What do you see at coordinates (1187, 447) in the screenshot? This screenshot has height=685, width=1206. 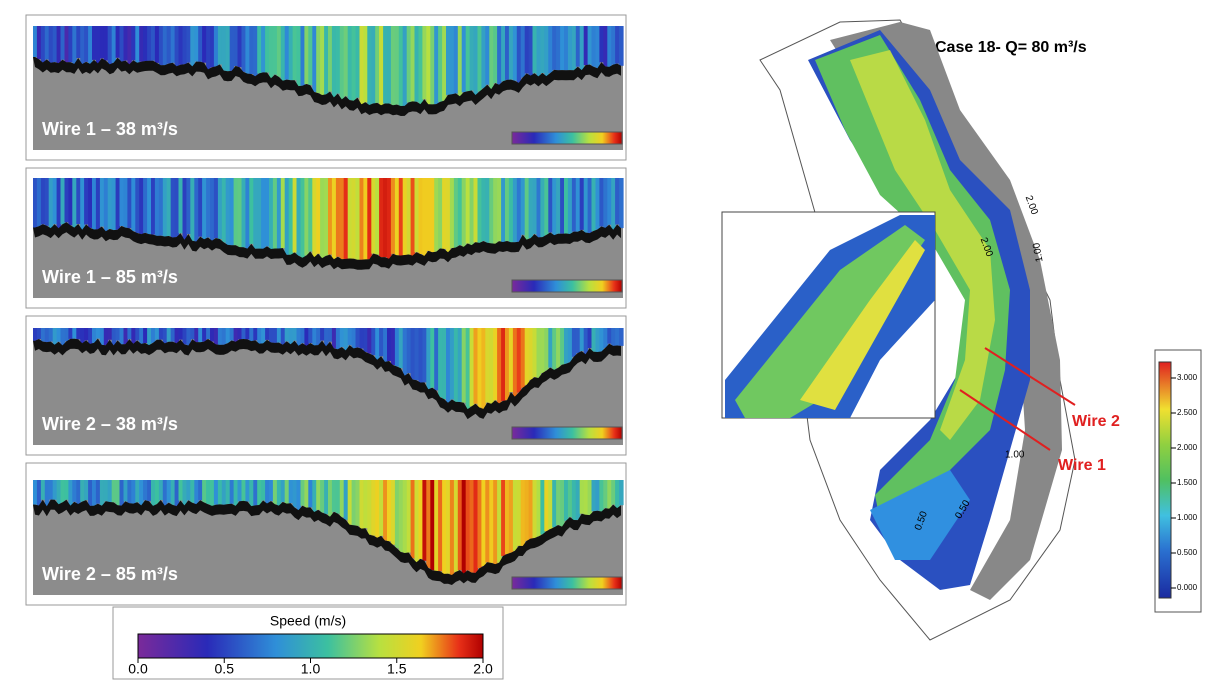 I see `map-colorbar-tick-label: 2.000` at bounding box center [1187, 447].